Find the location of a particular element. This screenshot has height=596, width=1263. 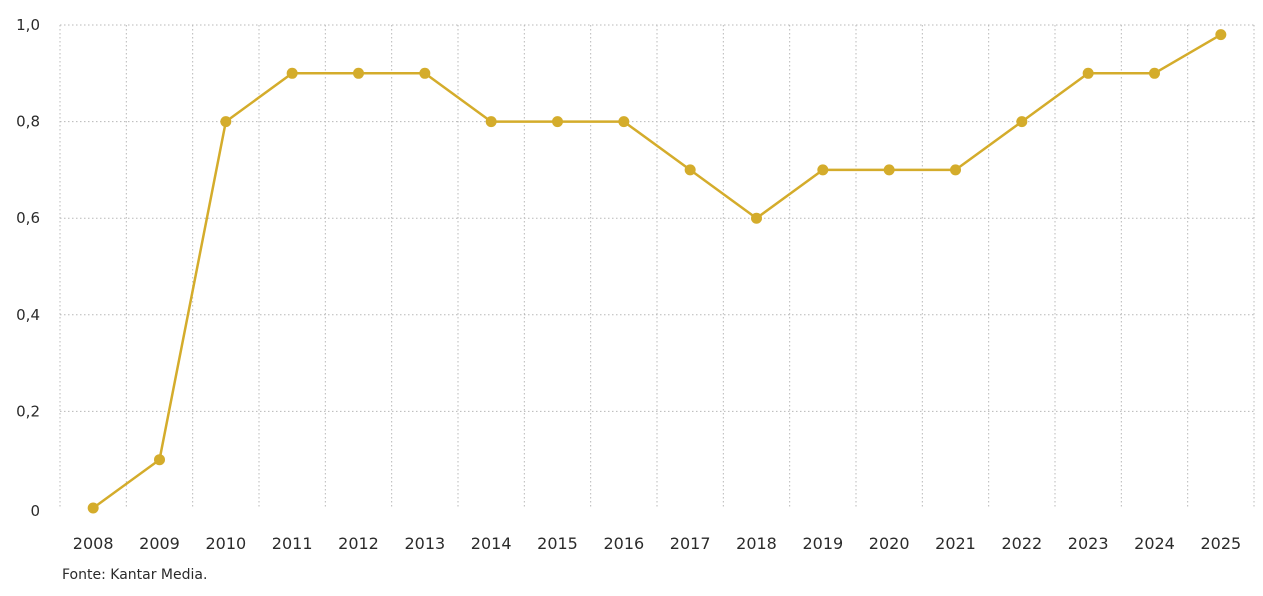

y-axis: 0 0,2 0,4 0,6 0,8 1,0 is located at coordinates (28, 268).